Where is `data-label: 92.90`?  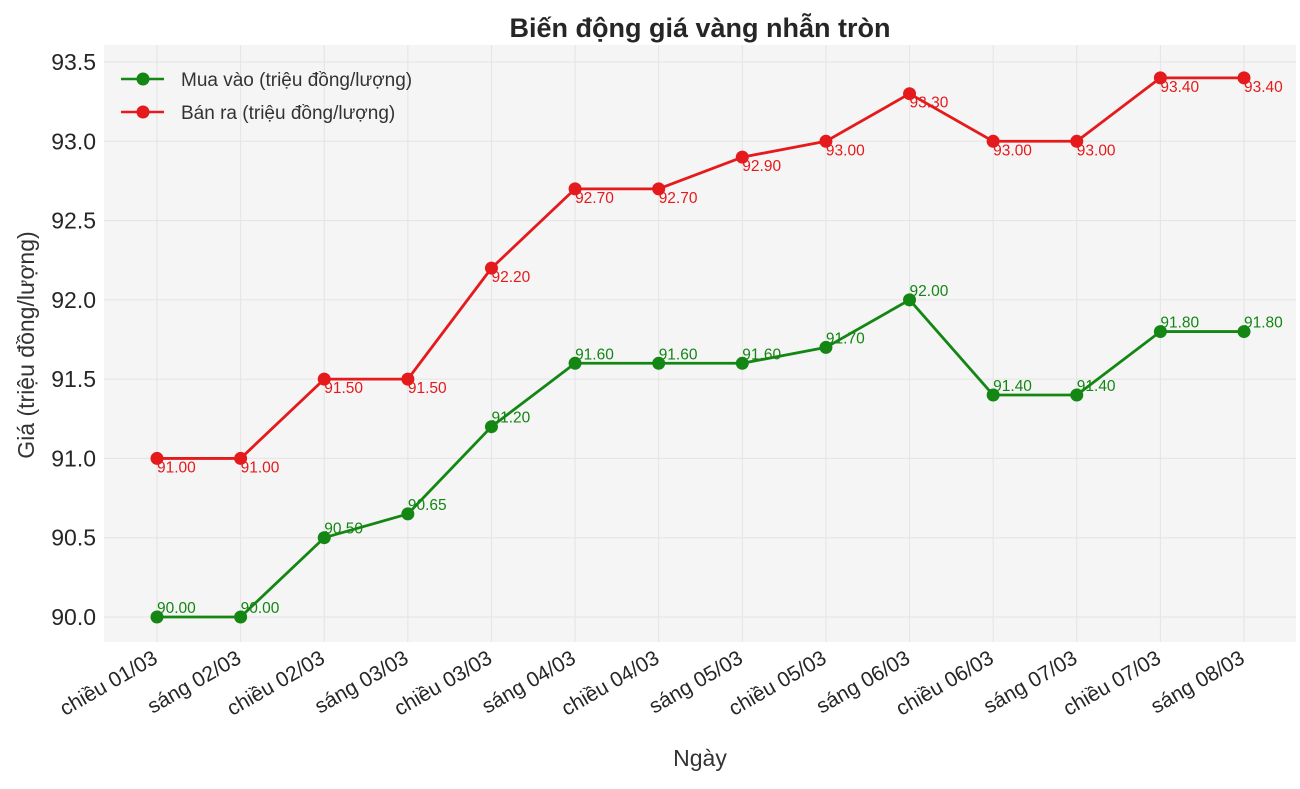 data-label: 92.90 is located at coordinates (761, 166).